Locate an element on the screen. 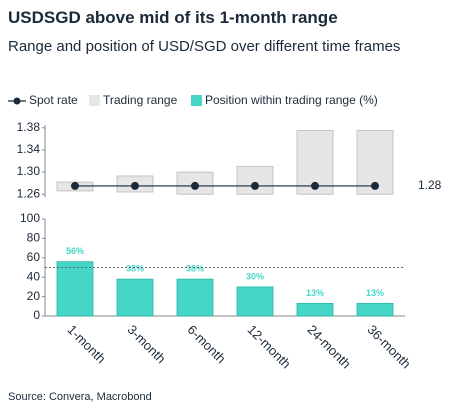  x-tick-label: 24-month is located at coordinates (328, 346).